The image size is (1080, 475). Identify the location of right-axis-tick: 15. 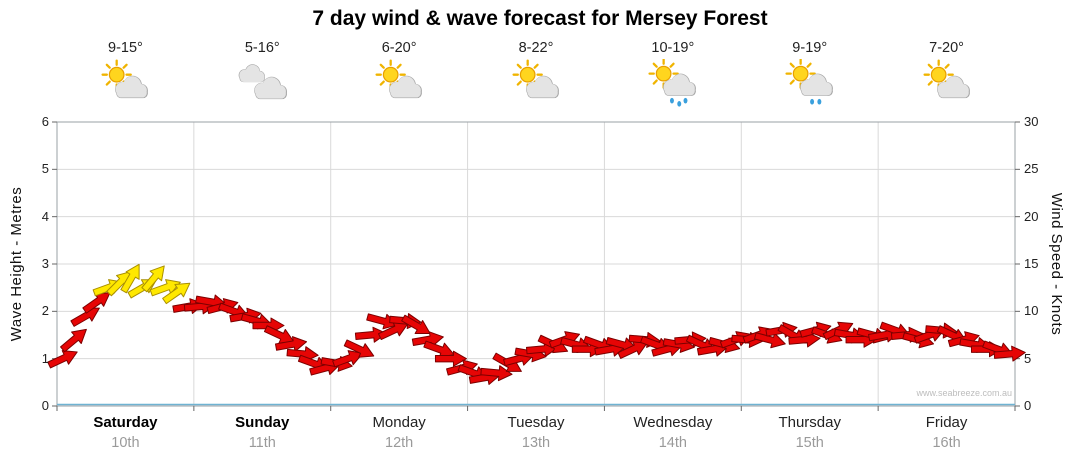
(1031, 263).